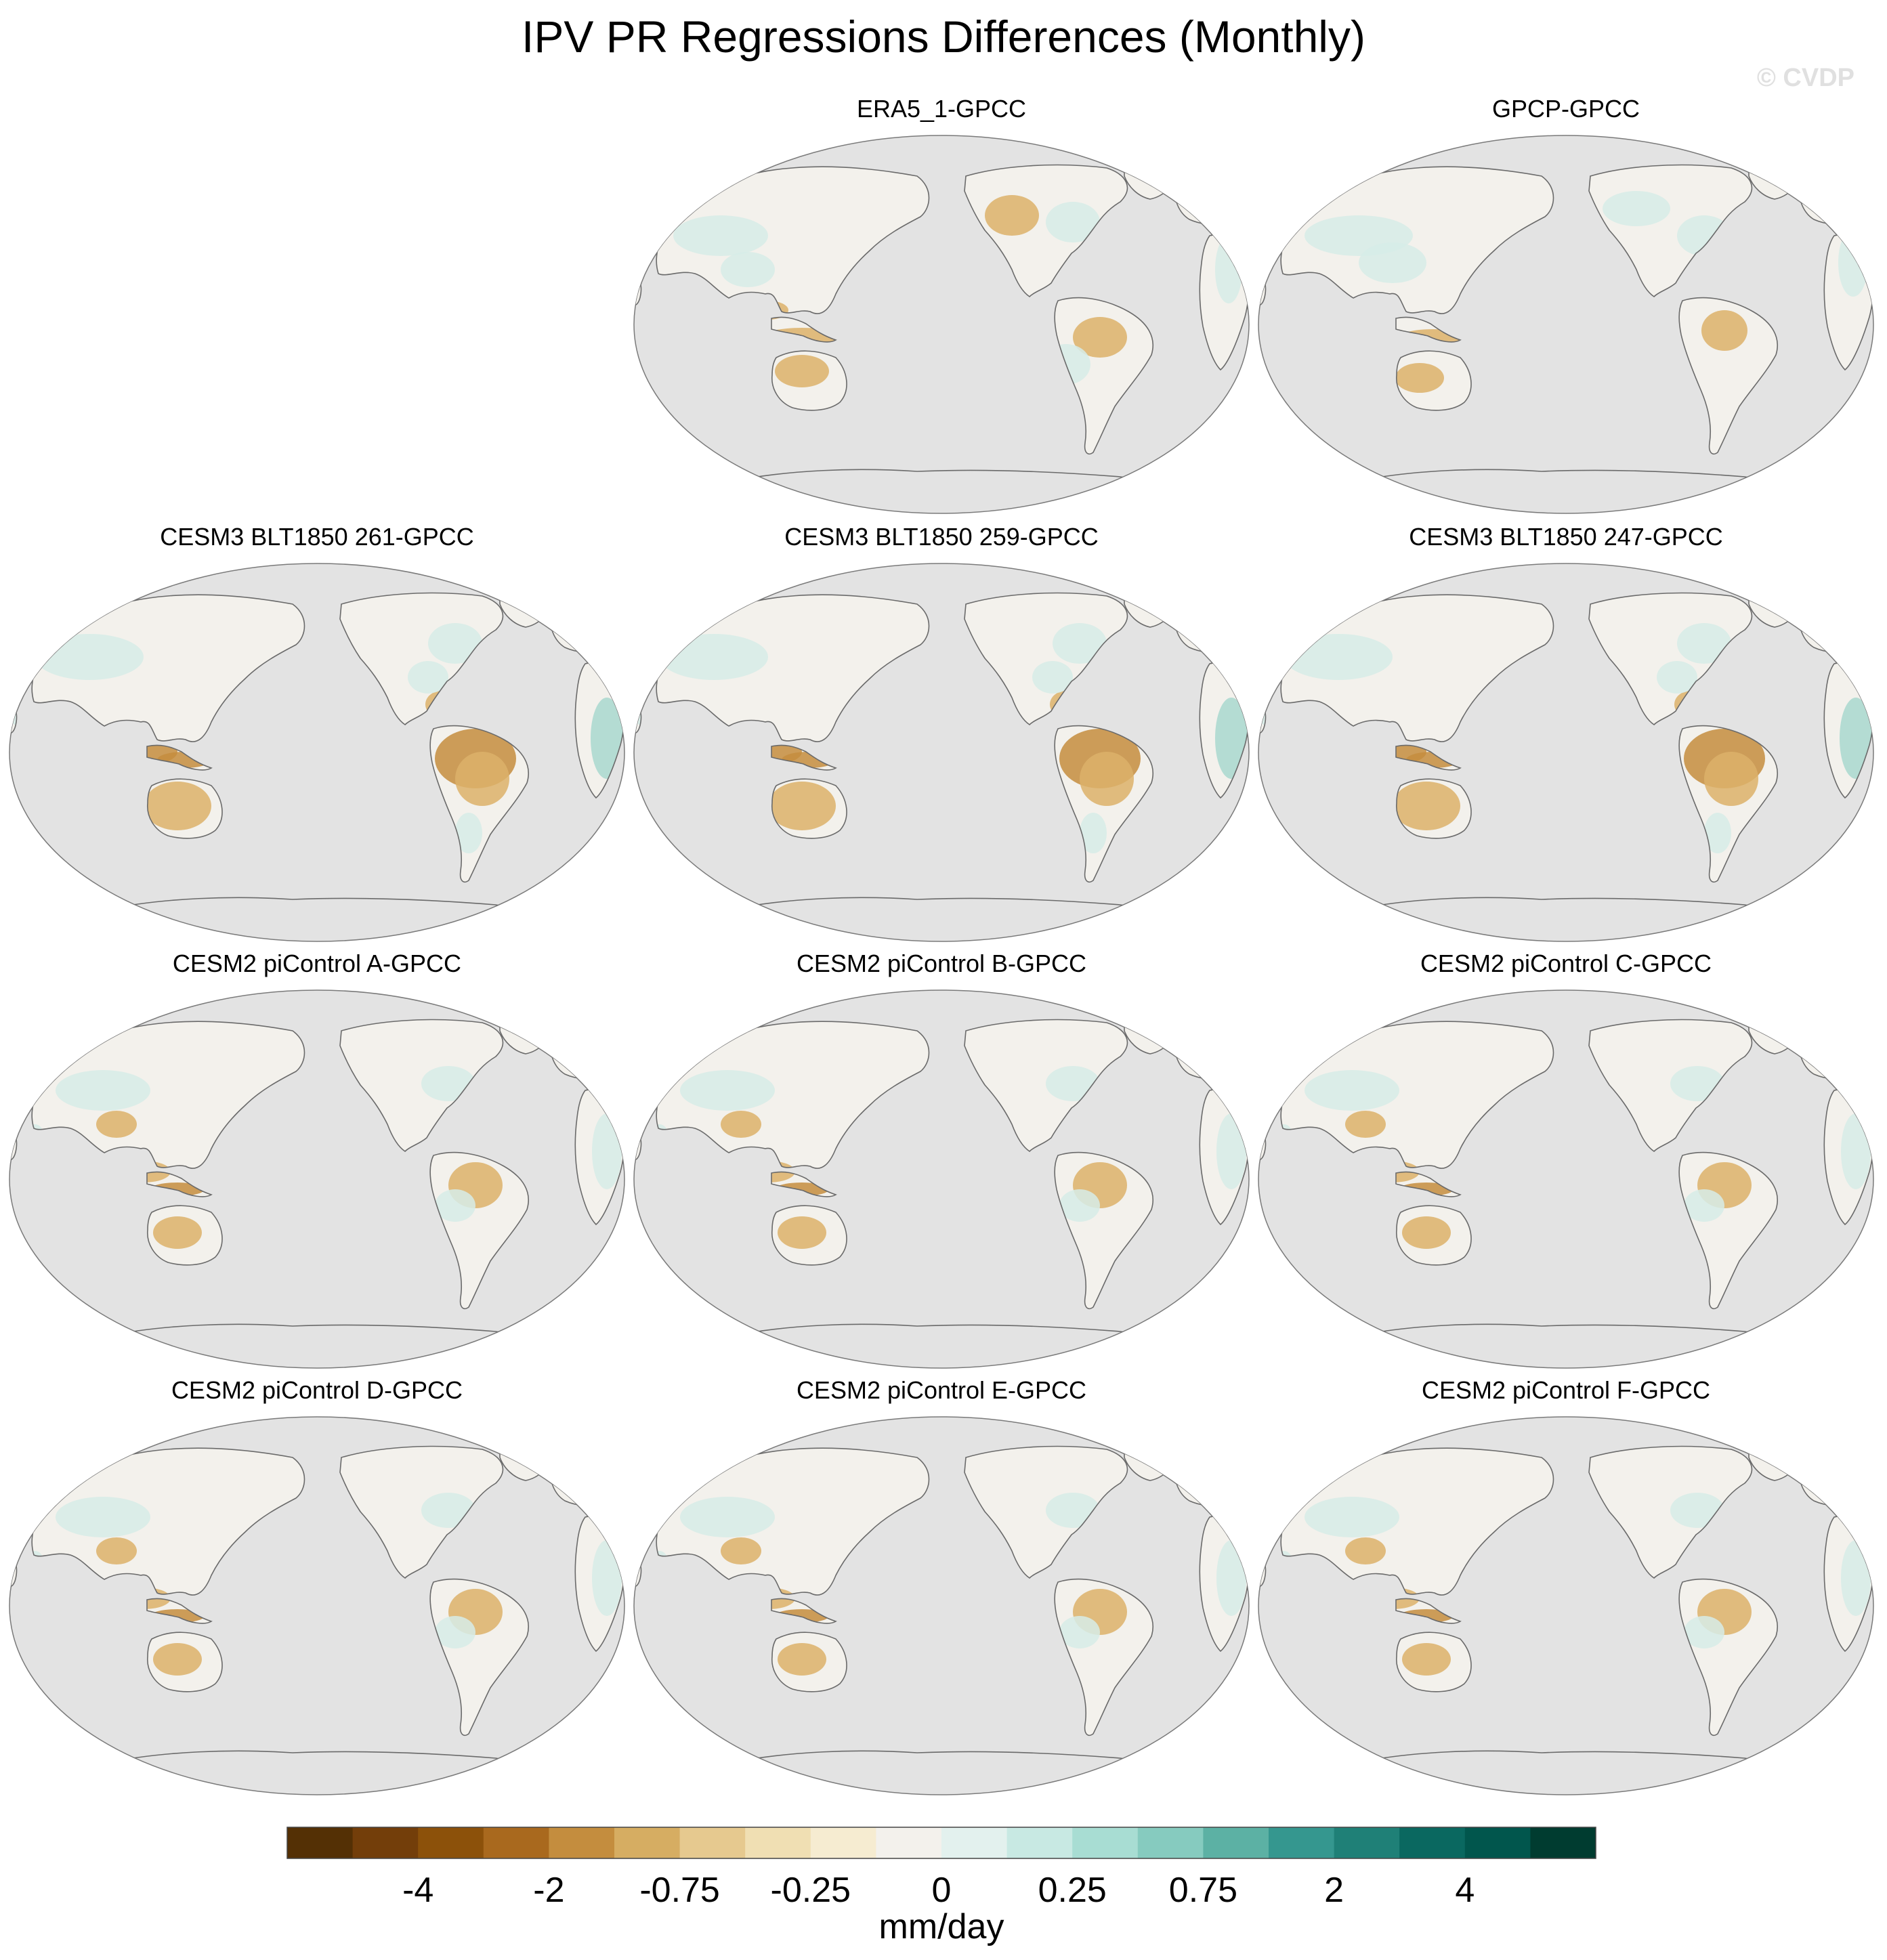 This screenshot has height=1960, width=1887. I want to click on panel-title: CESM2 piControl C-GPCC, so click(1566, 963).